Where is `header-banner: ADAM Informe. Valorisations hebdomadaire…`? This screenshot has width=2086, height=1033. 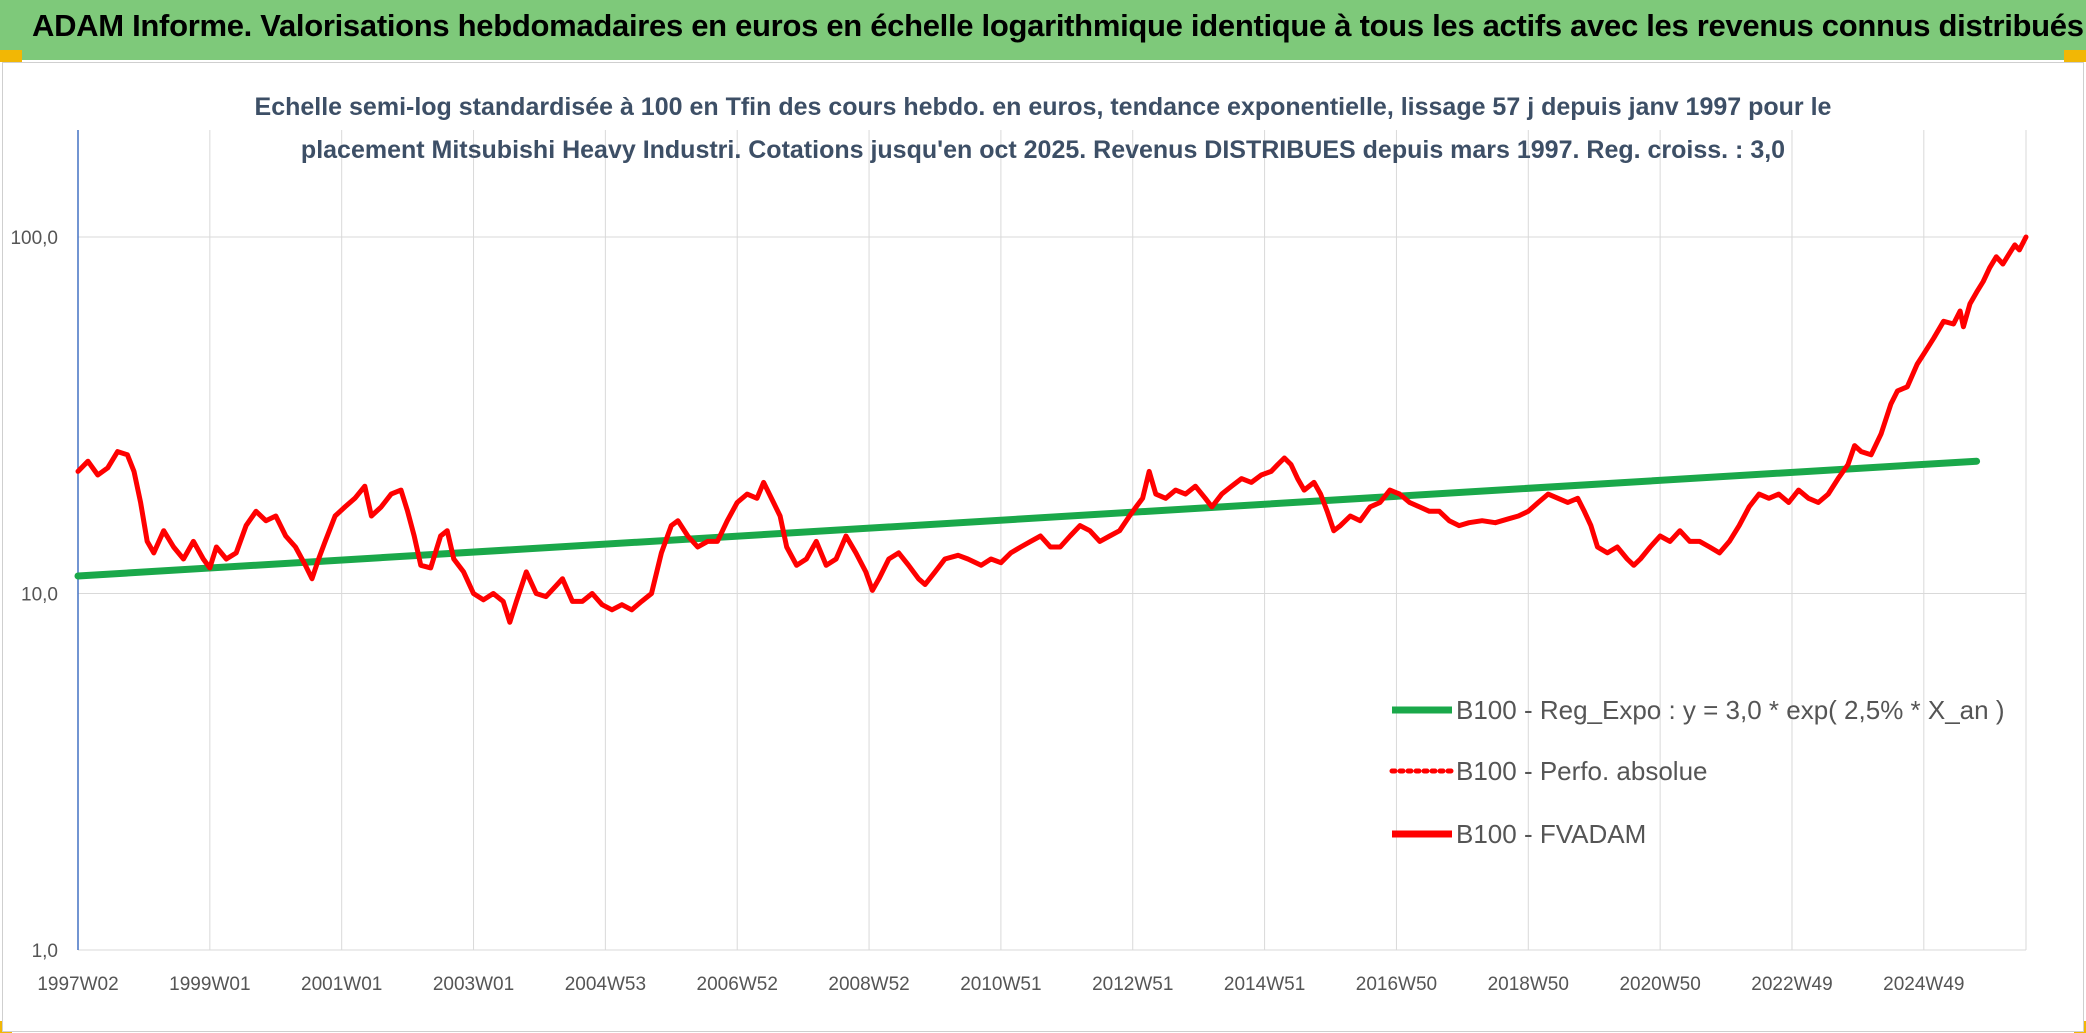
header-banner: ADAM Informe. Valorisations hebdomadaire… is located at coordinates (1043, 30).